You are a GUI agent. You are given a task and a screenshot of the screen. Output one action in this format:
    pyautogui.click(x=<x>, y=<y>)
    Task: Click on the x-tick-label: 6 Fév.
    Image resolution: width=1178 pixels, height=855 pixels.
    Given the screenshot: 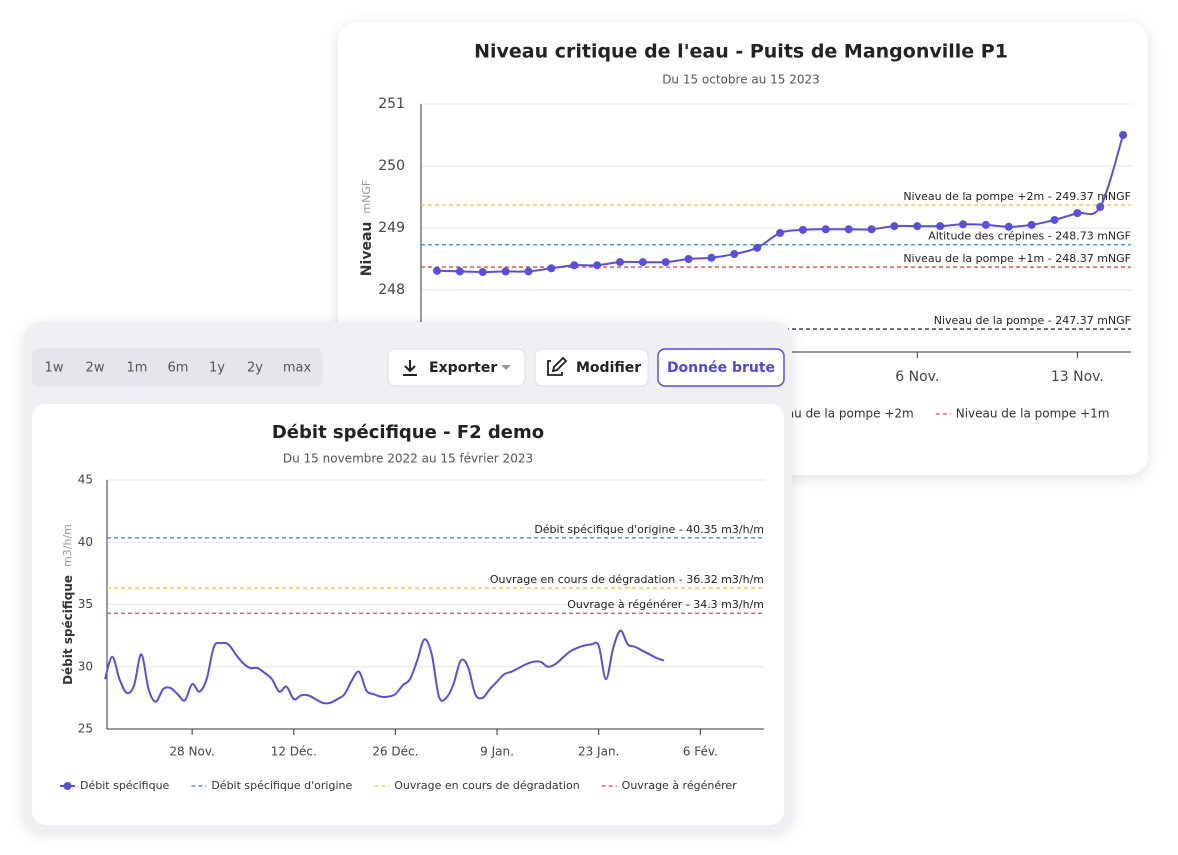 What is the action you would take?
    pyautogui.click(x=700, y=752)
    